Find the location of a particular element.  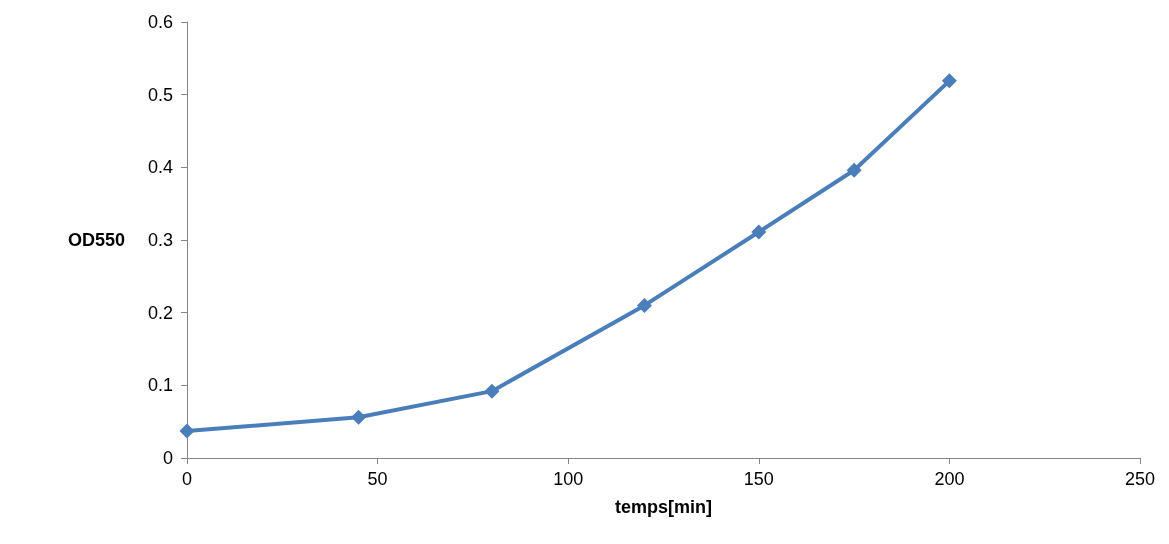

y-tick-label: 0.1 is located at coordinates (160, 385).